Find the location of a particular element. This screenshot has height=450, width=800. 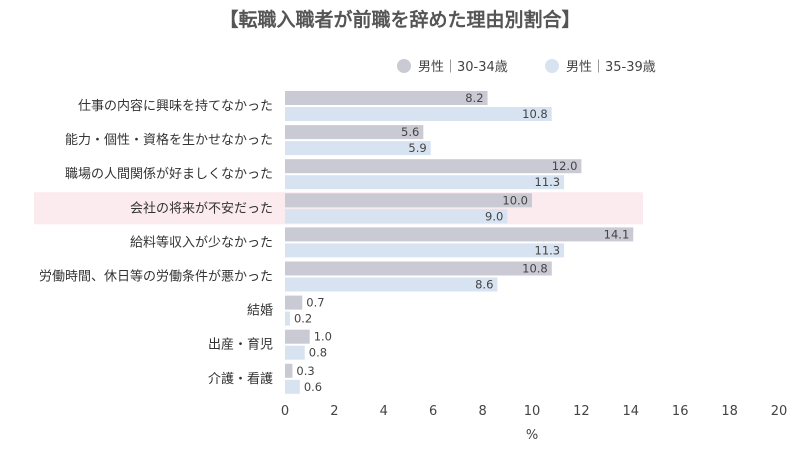

category-label: 介護・看護 is located at coordinates (240, 379).